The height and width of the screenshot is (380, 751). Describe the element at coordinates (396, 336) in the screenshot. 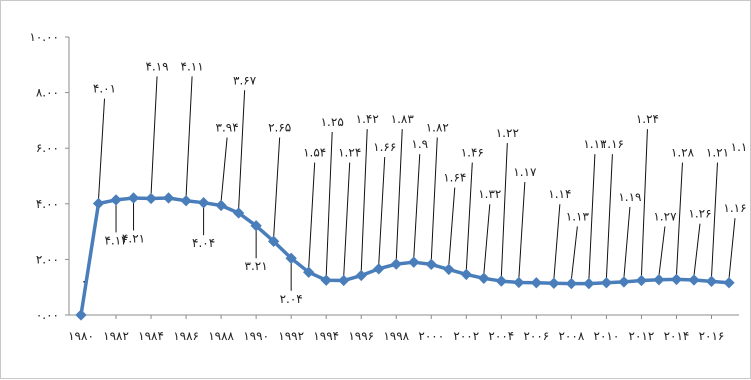

I see `x-tick-label: ۱۹۹۸` at that location.